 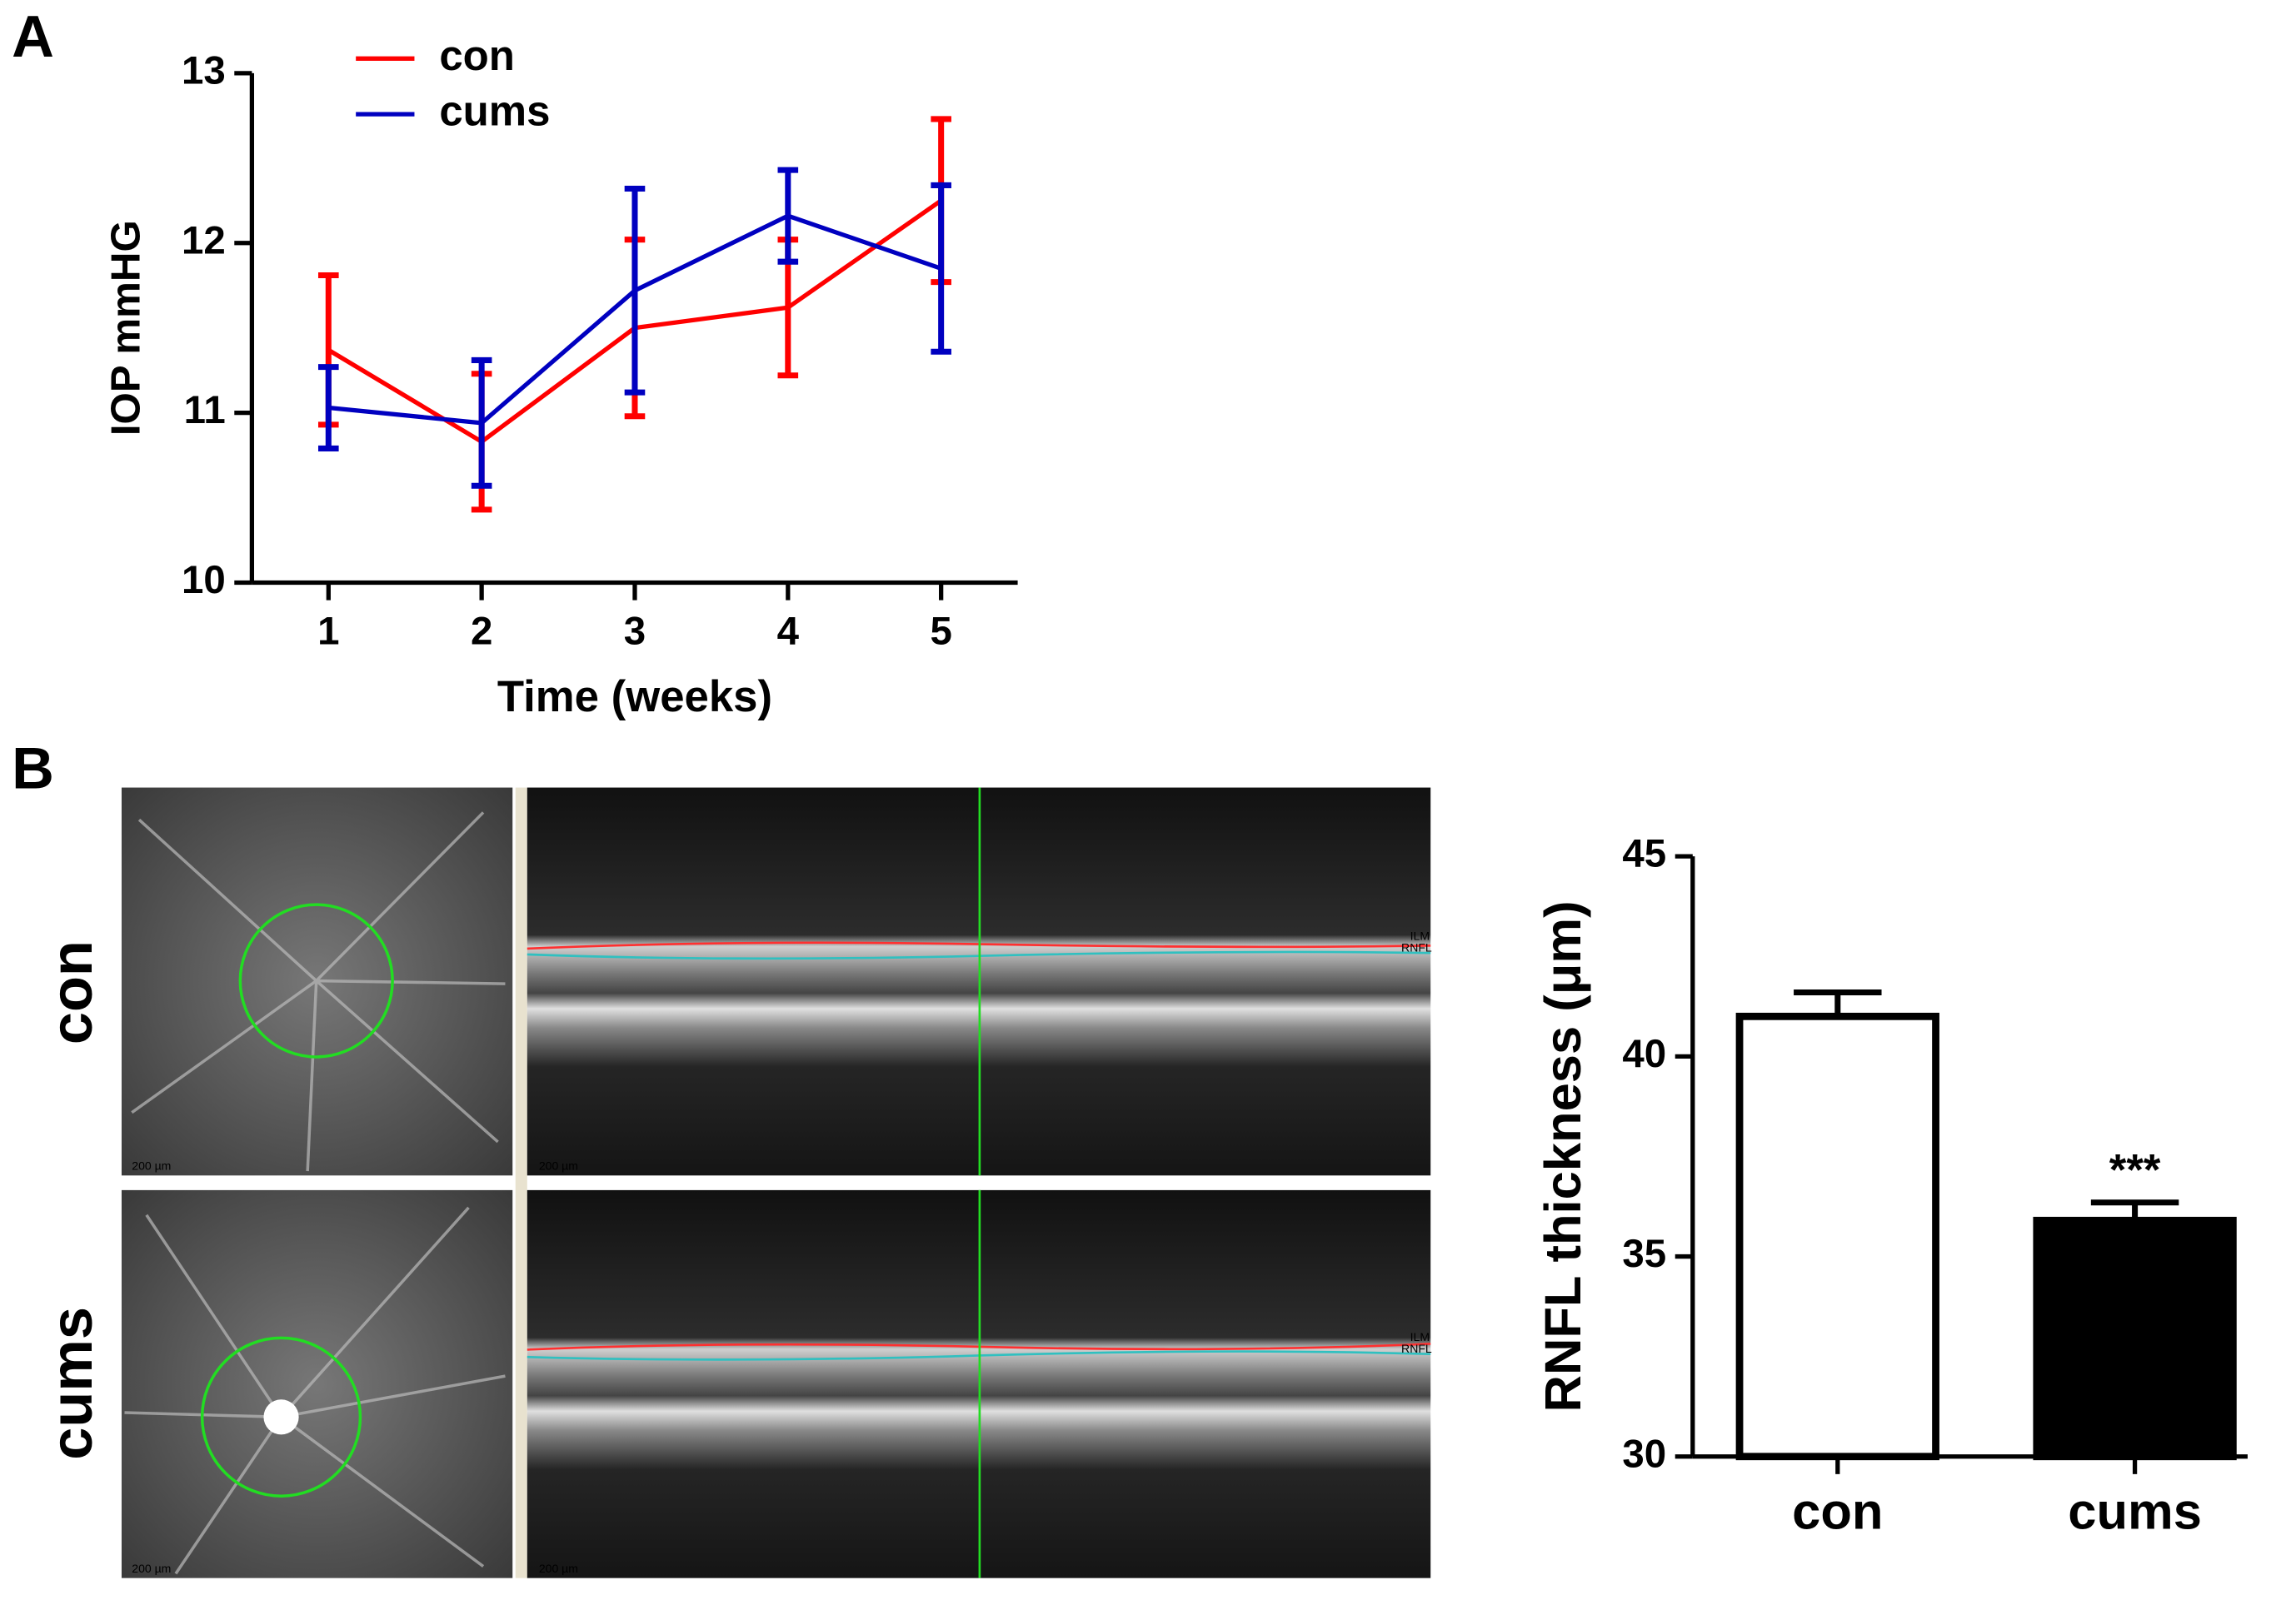 I want to click on fundus-cums: 200 µm, so click(x=317, y=1383).